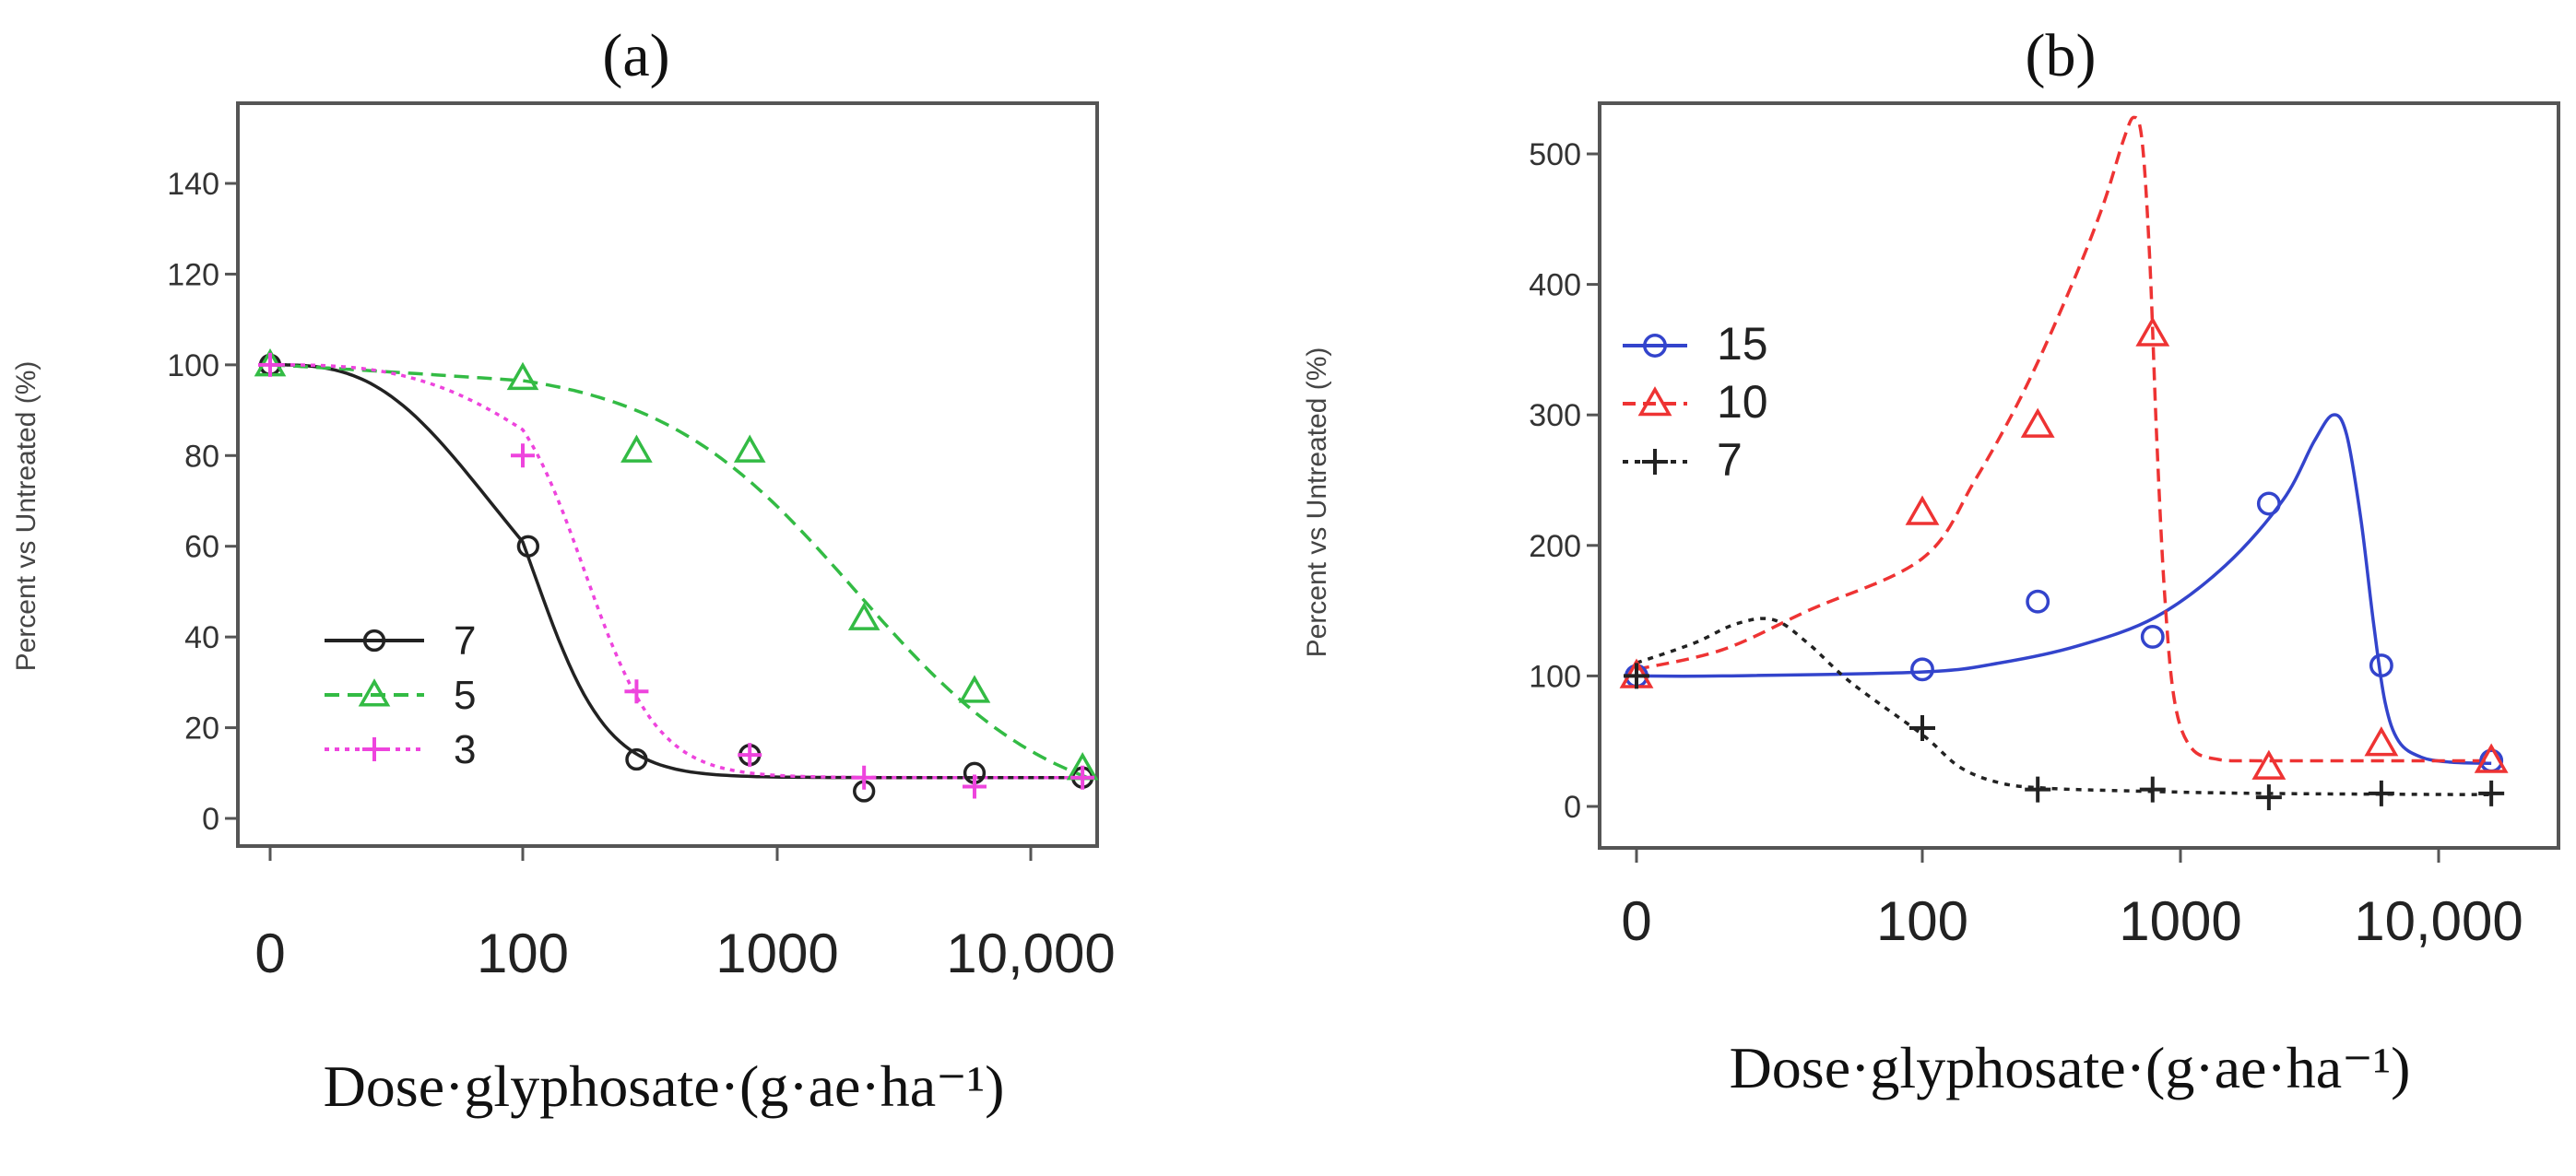  What do you see at coordinates (2064, 589) in the screenshot?
I see `series-15-curve` at bounding box center [2064, 589].